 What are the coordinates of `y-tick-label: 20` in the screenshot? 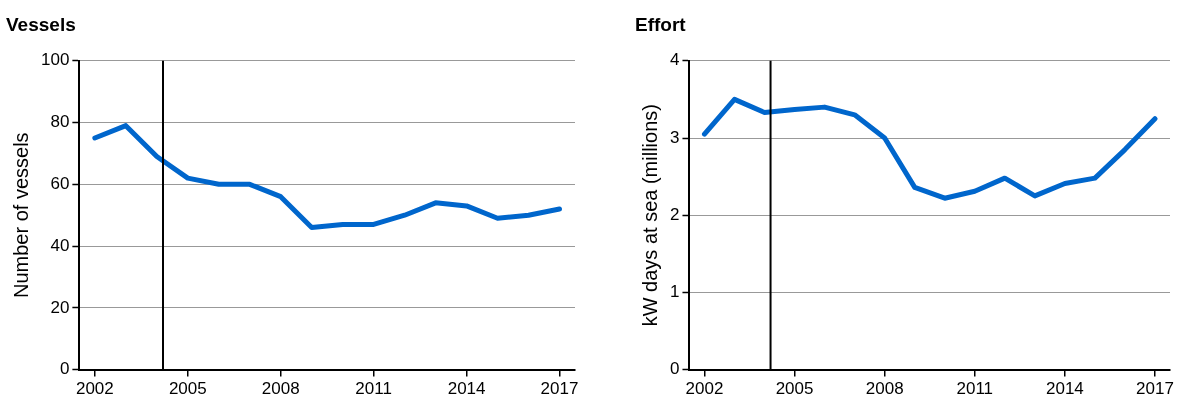 It's located at (60, 307).